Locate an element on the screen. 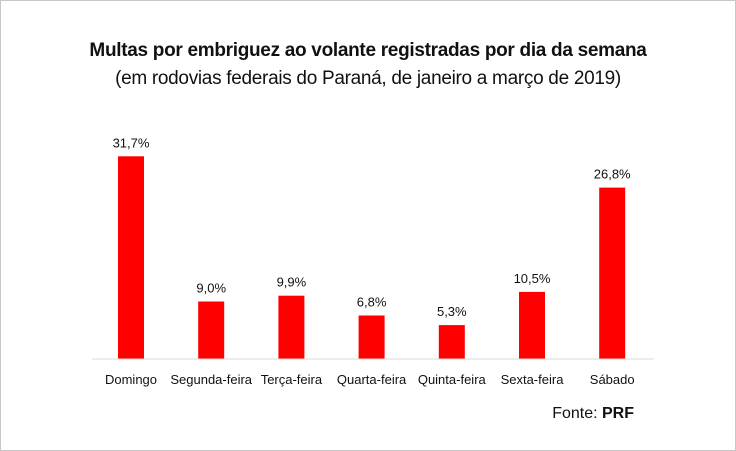 The width and height of the screenshot is (736, 451). bar-quarta-feira is located at coordinates (371, 337).